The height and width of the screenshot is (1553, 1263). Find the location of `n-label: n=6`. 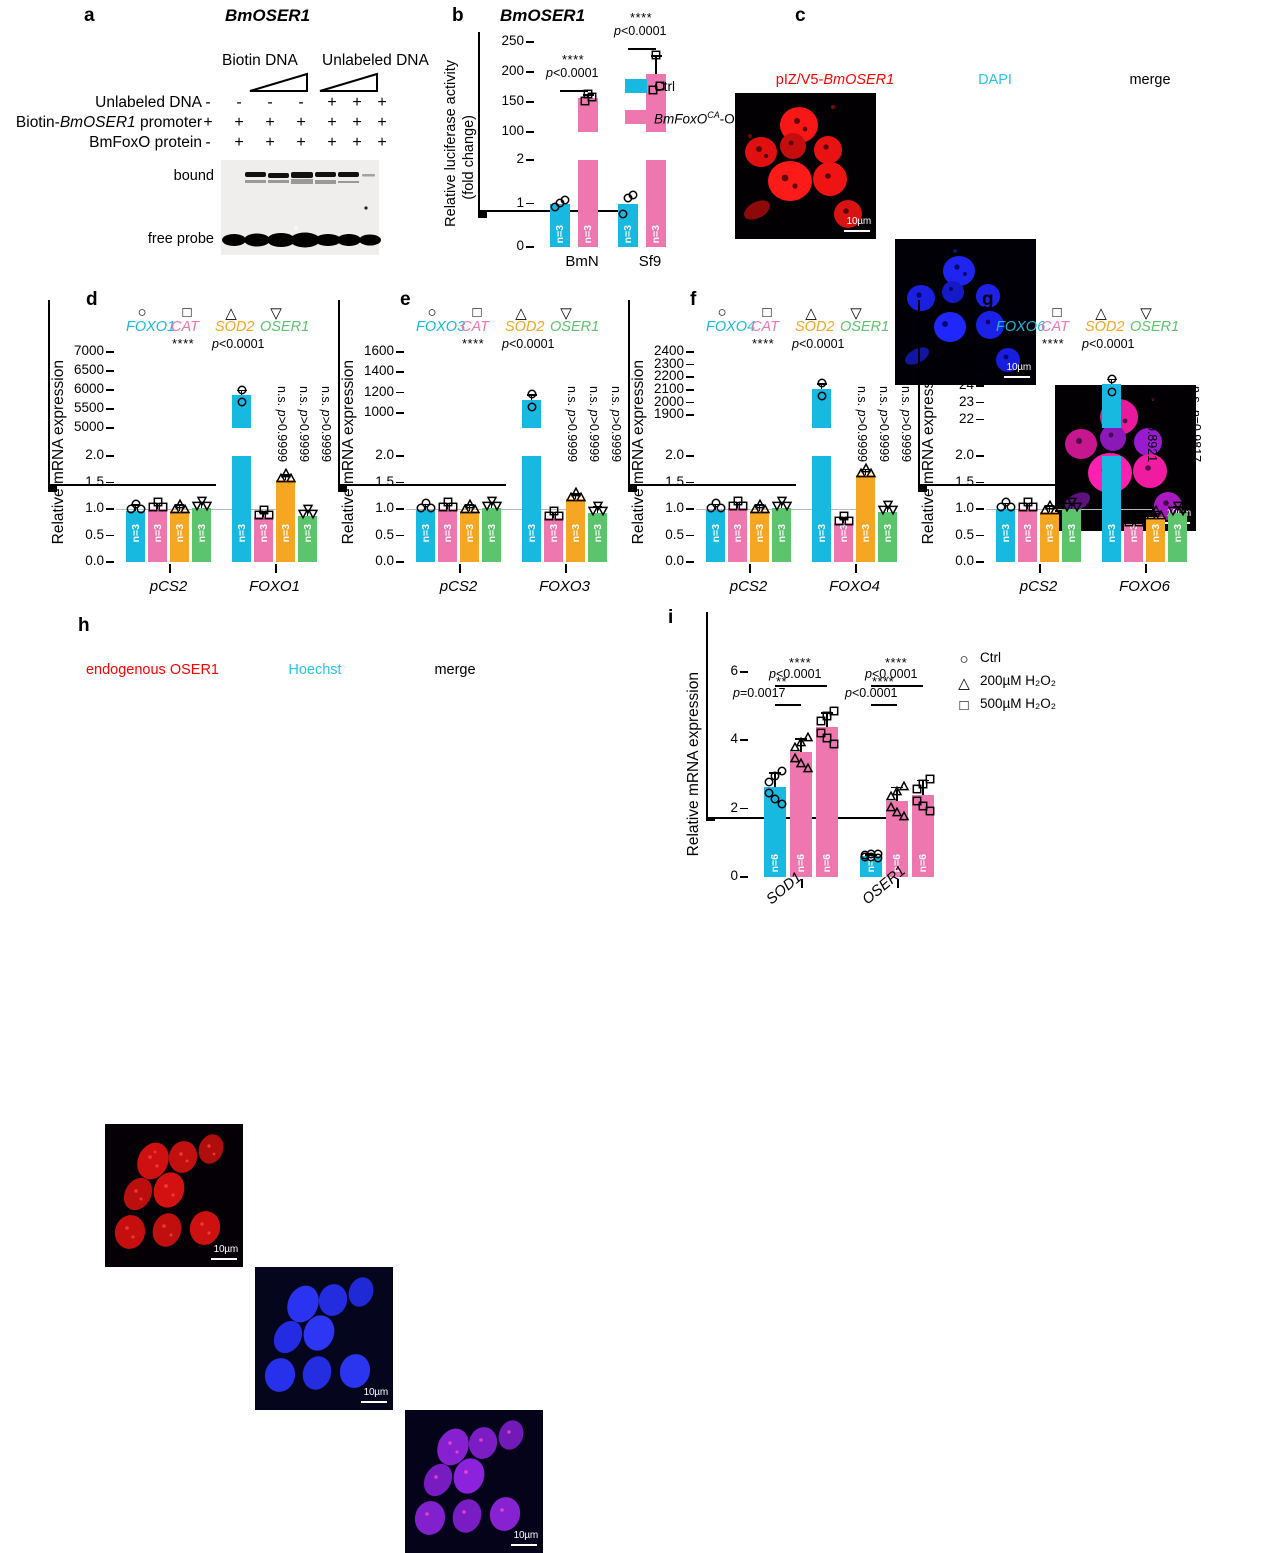

n-label: n=6 is located at coordinates (801, 862).